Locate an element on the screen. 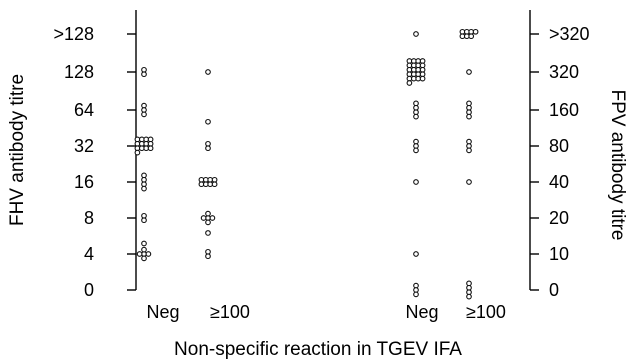 The image size is (635, 364). left-y-tick-label: 32 is located at coordinates (84, 146).